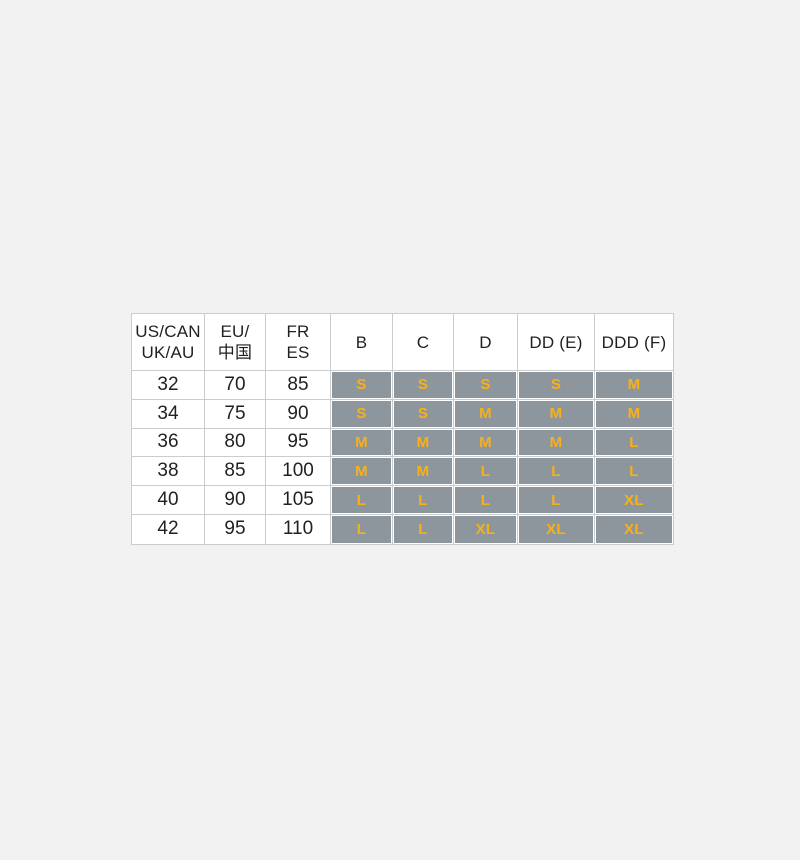 Image resolution: width=800 pixels, height=860 pixels. I want to click on header-label: B, so click(361, 342).